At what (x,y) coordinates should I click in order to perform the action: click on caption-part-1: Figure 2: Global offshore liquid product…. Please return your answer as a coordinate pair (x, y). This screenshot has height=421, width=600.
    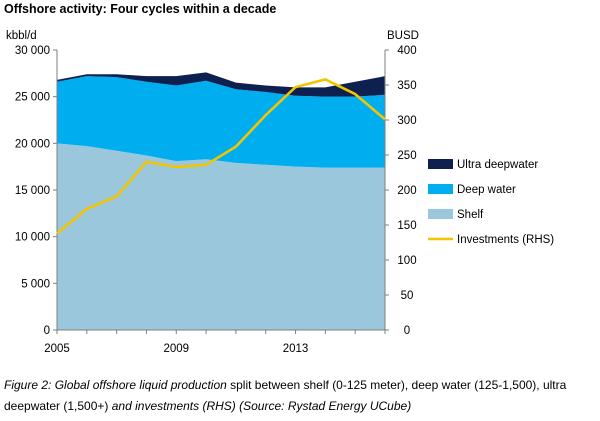
    Looking at the image, I should click on (115, 385).